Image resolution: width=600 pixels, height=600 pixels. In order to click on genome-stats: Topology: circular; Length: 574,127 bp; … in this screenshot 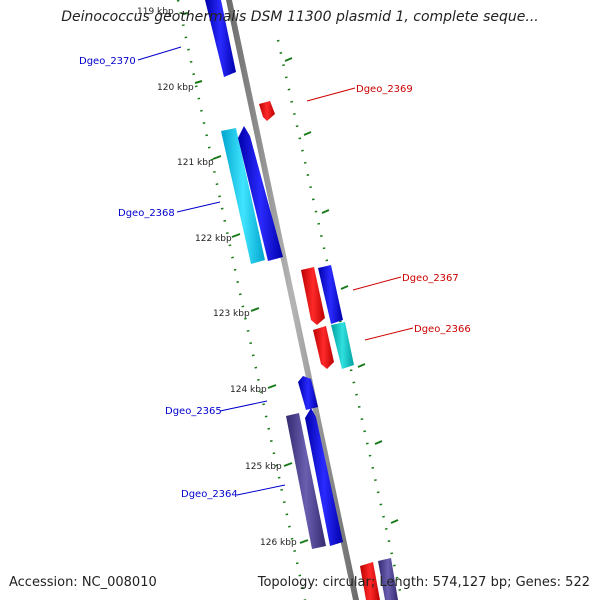, I will do `click(423, 582)`.